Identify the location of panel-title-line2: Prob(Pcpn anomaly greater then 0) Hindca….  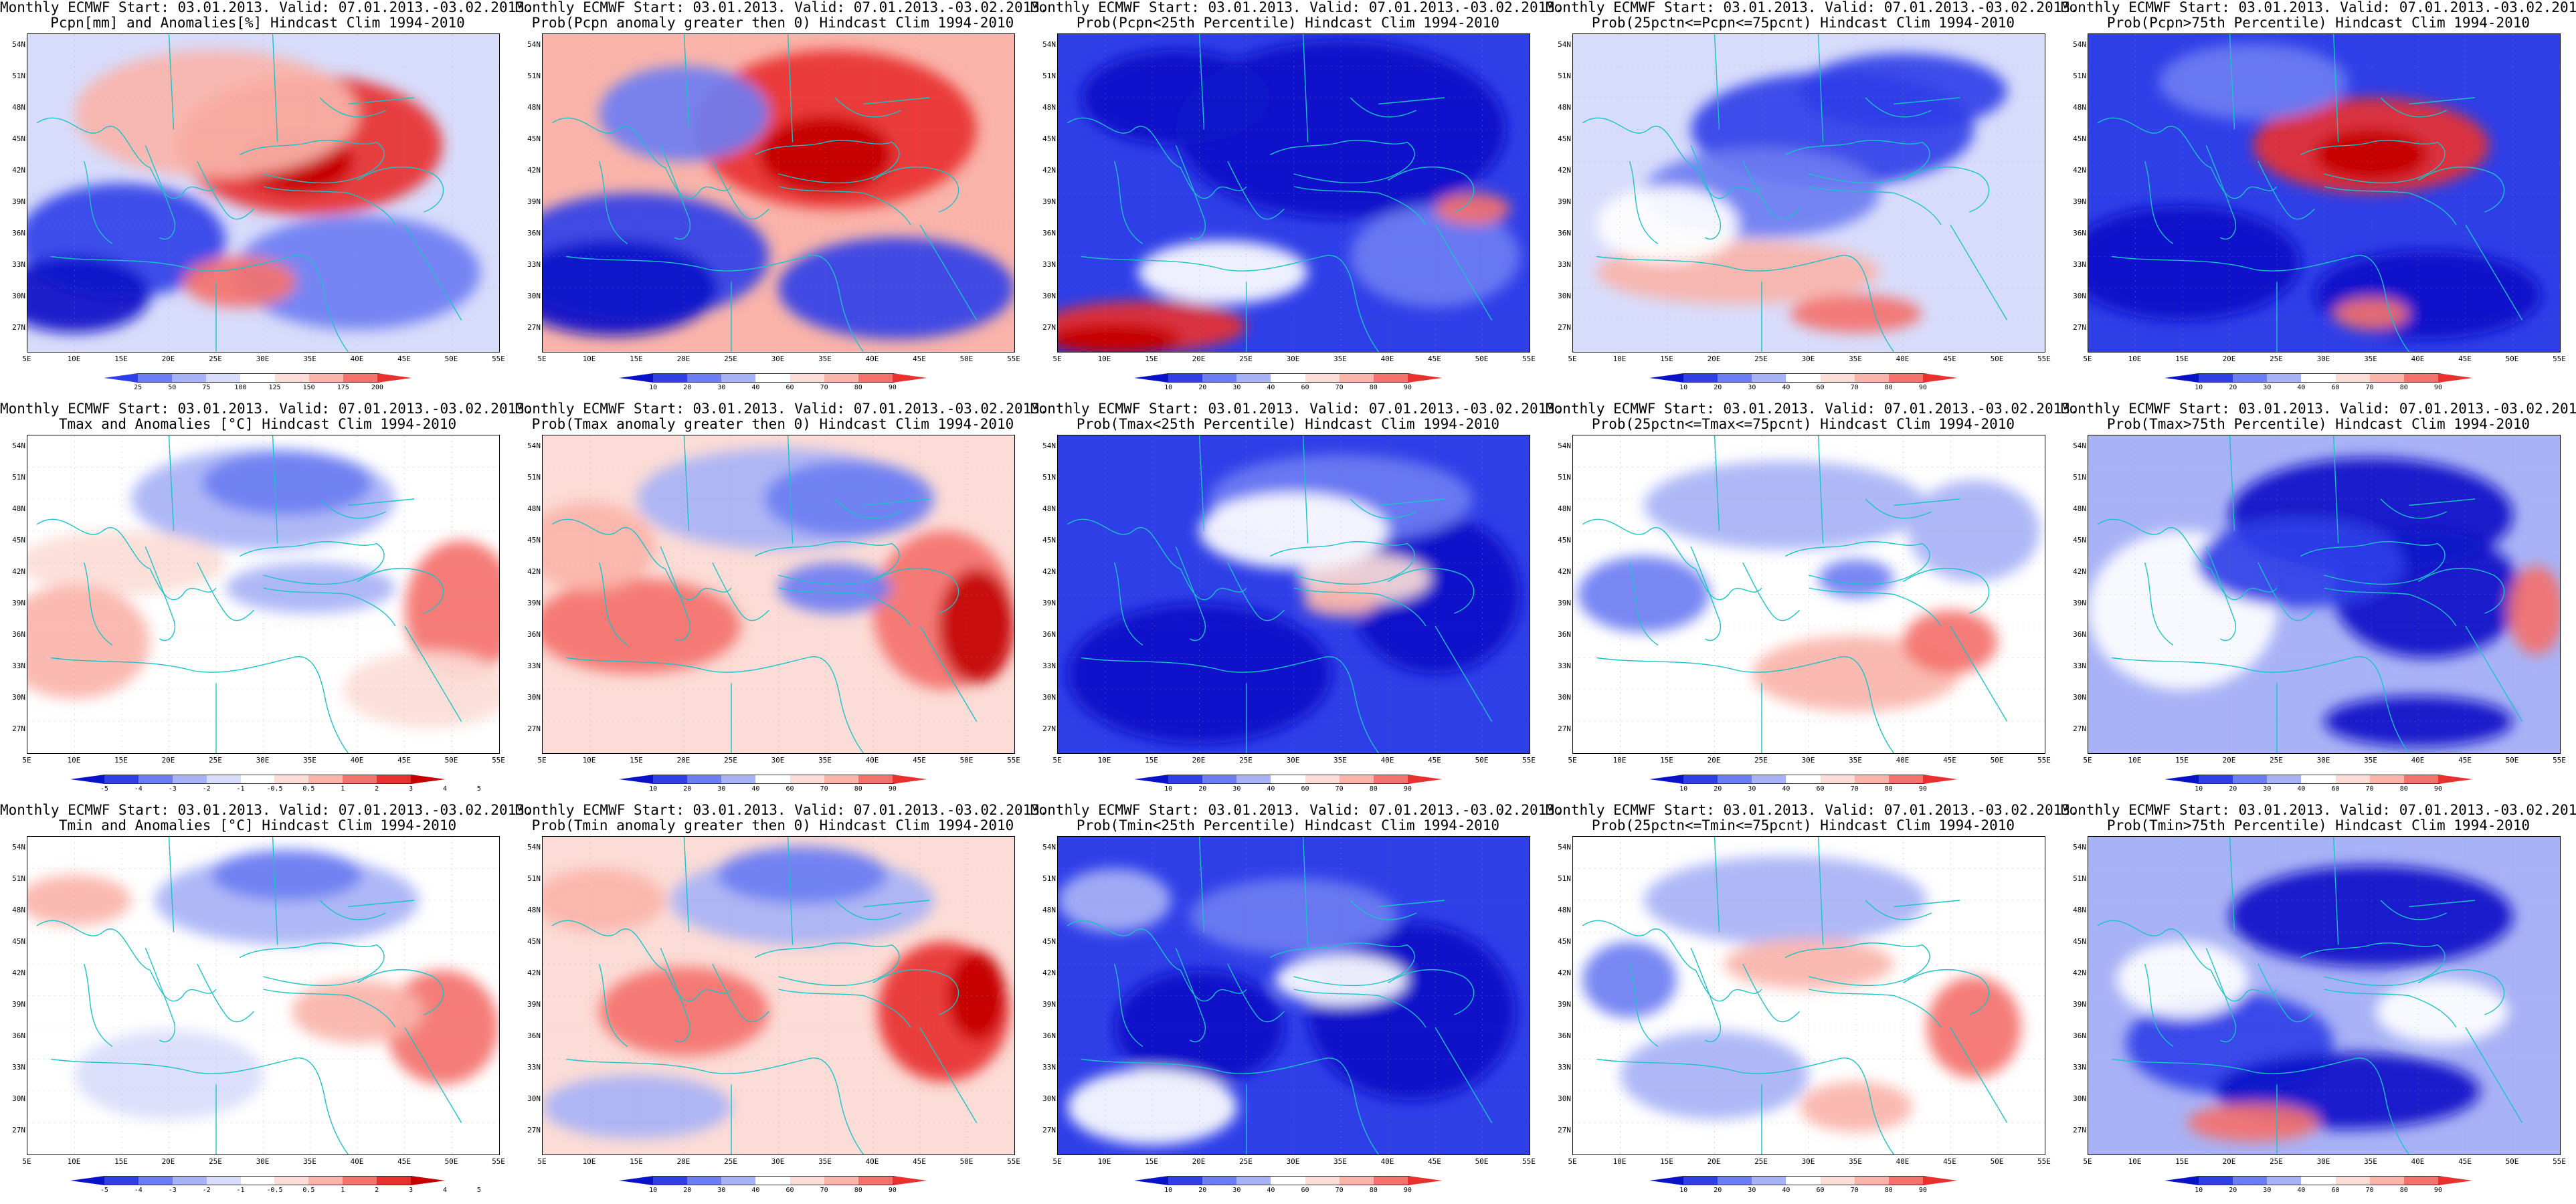
(773, 23).